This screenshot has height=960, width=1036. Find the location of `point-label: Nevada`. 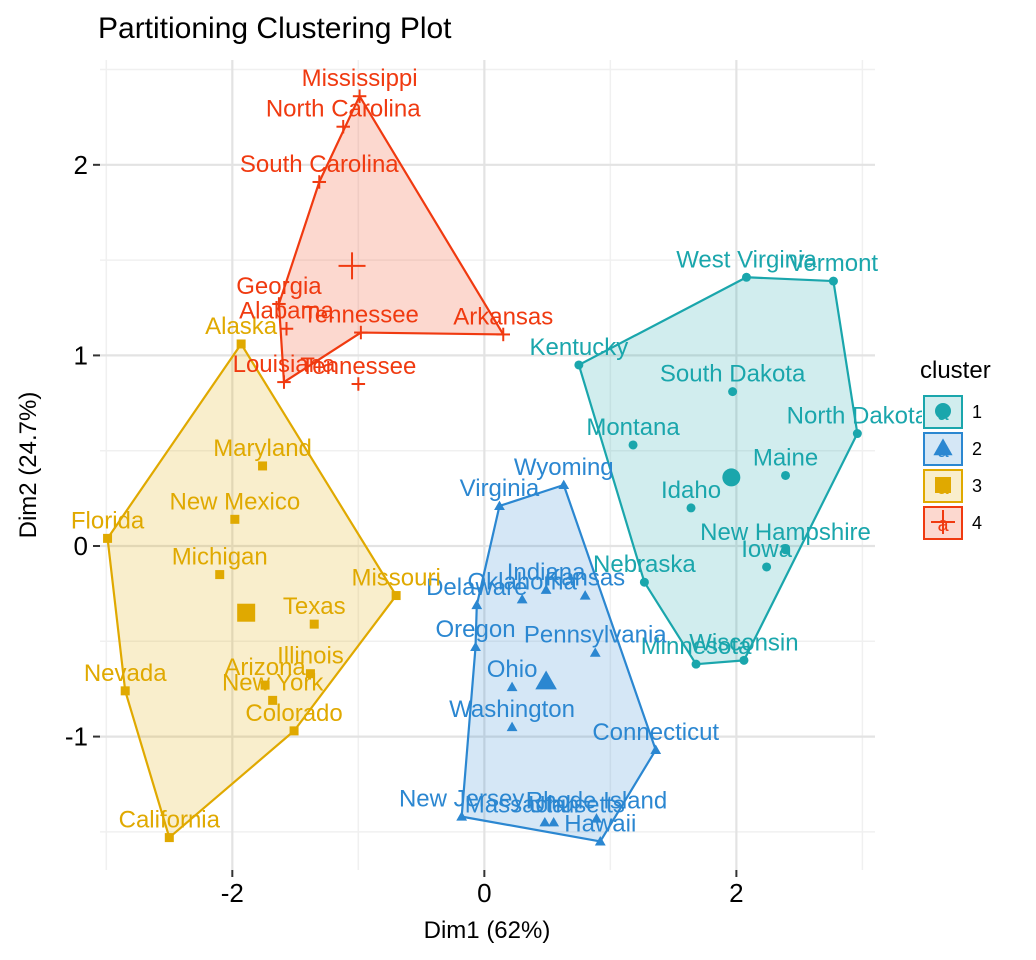

point-label: Nevada is located at coordinates (125, 673).